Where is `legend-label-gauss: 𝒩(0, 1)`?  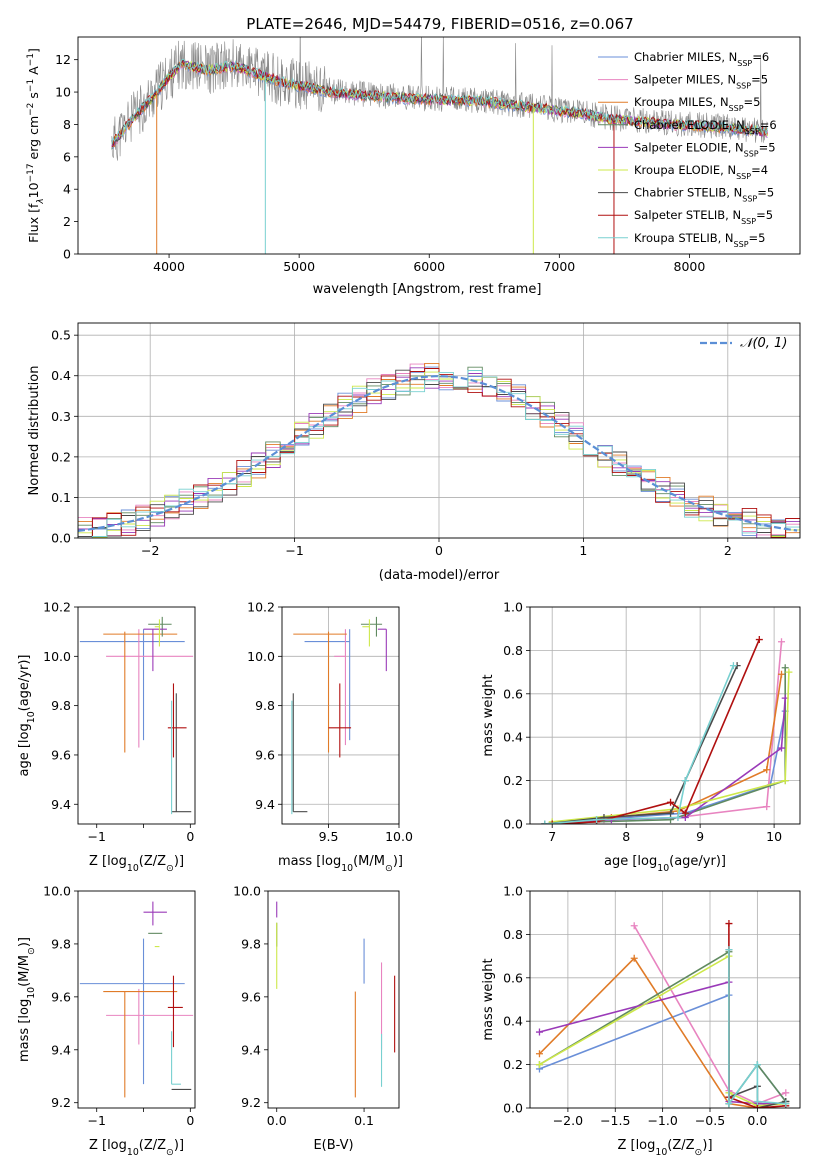
legend-label-gauss: 𝒩(0, 1) is located at coordinates (763, 343).